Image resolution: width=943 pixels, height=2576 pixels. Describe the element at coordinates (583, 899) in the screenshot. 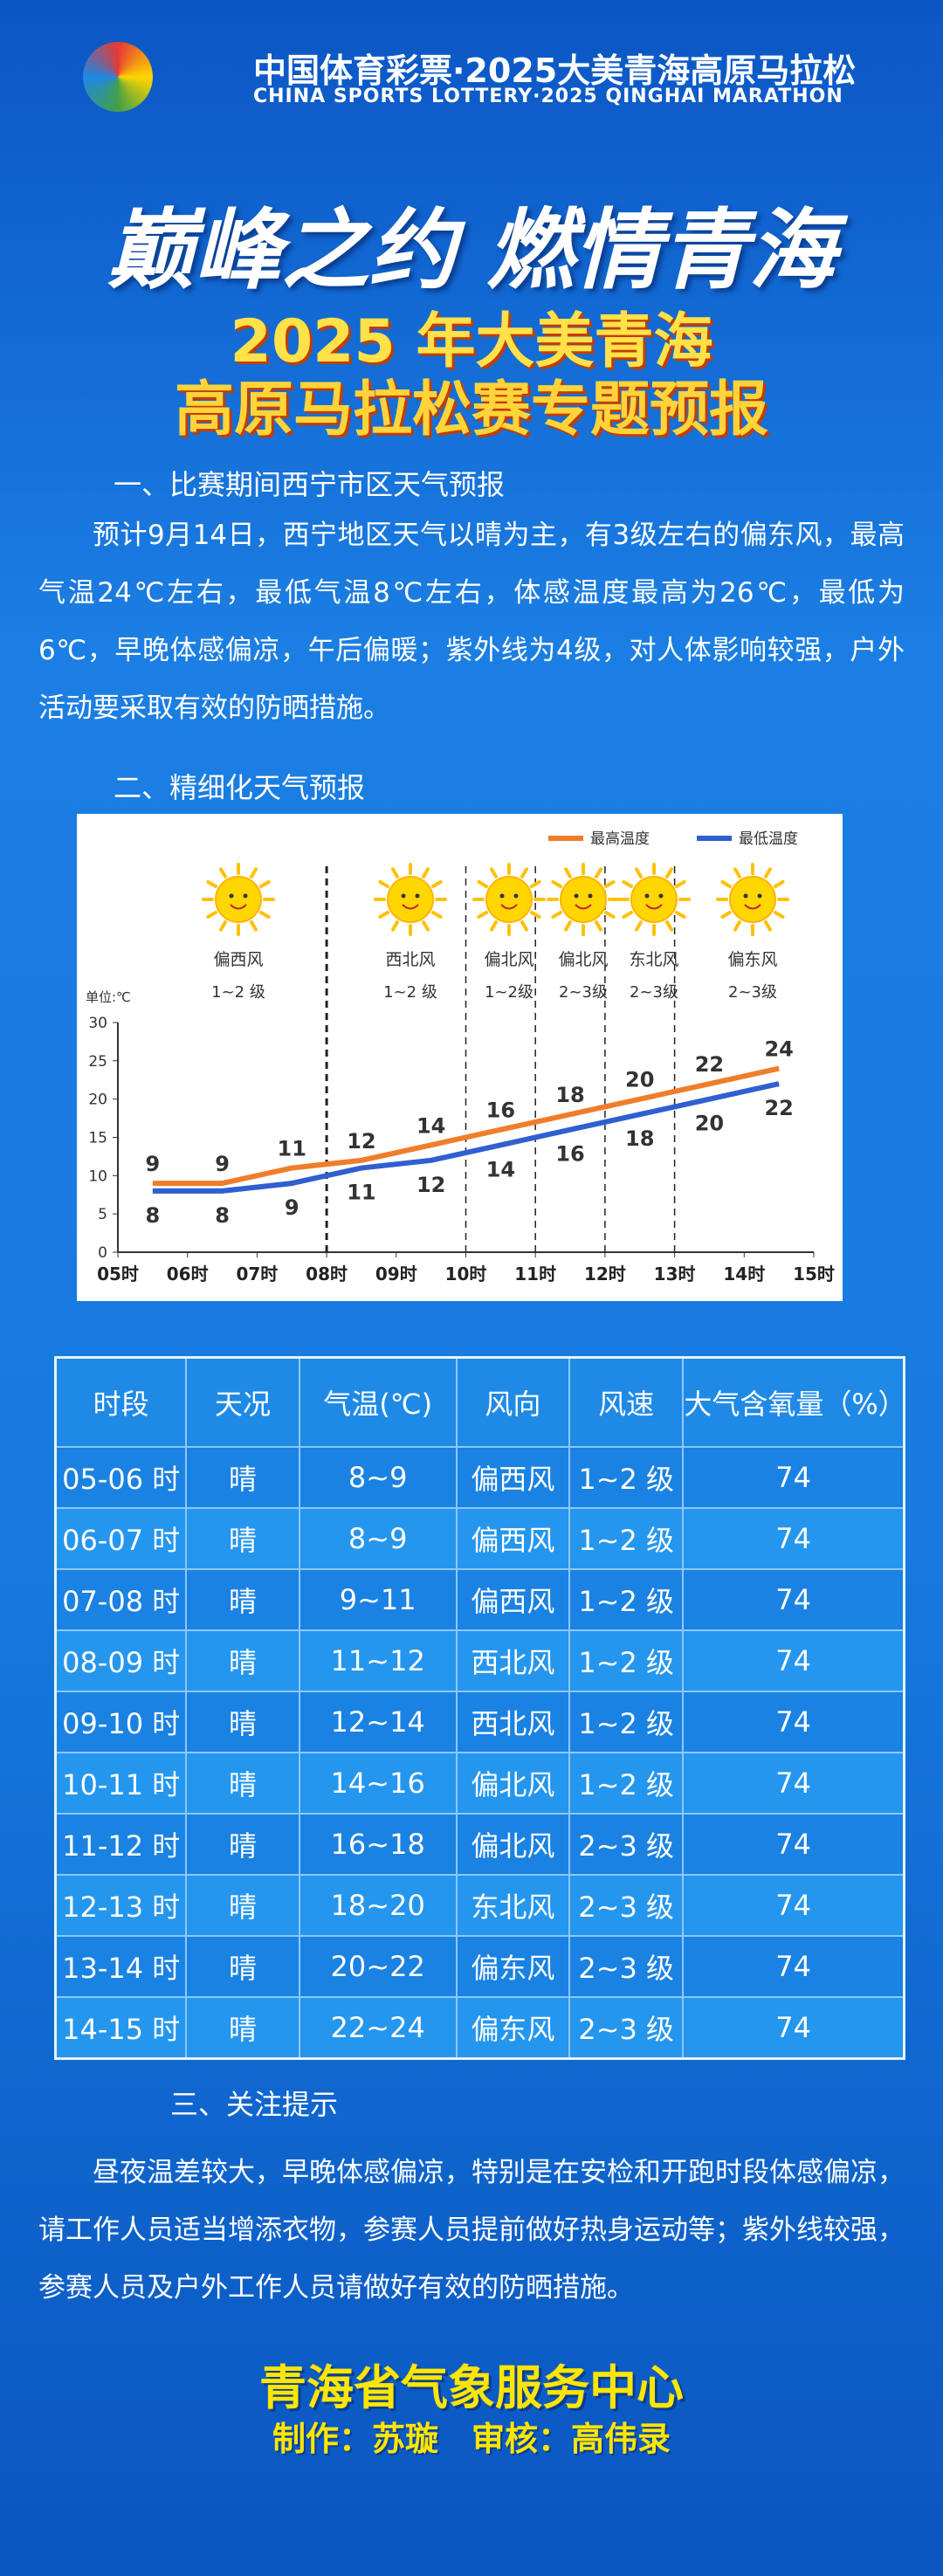

I see `sun-face` at that location.